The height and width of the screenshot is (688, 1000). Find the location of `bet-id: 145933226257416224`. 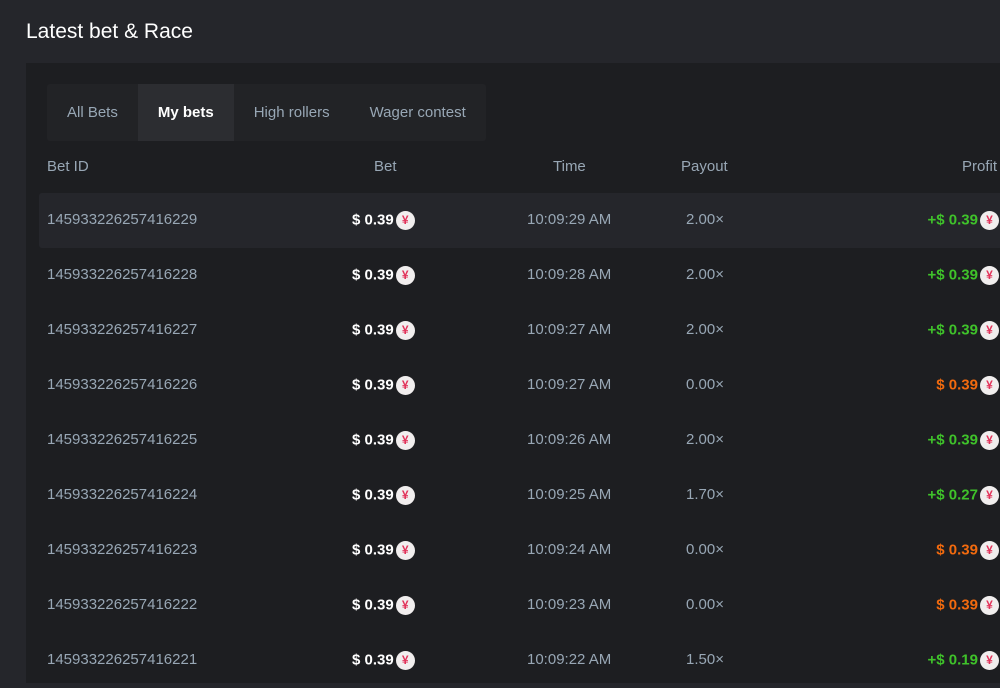

bet-id: 145933226257416224 is located at coordinates (122, 494).